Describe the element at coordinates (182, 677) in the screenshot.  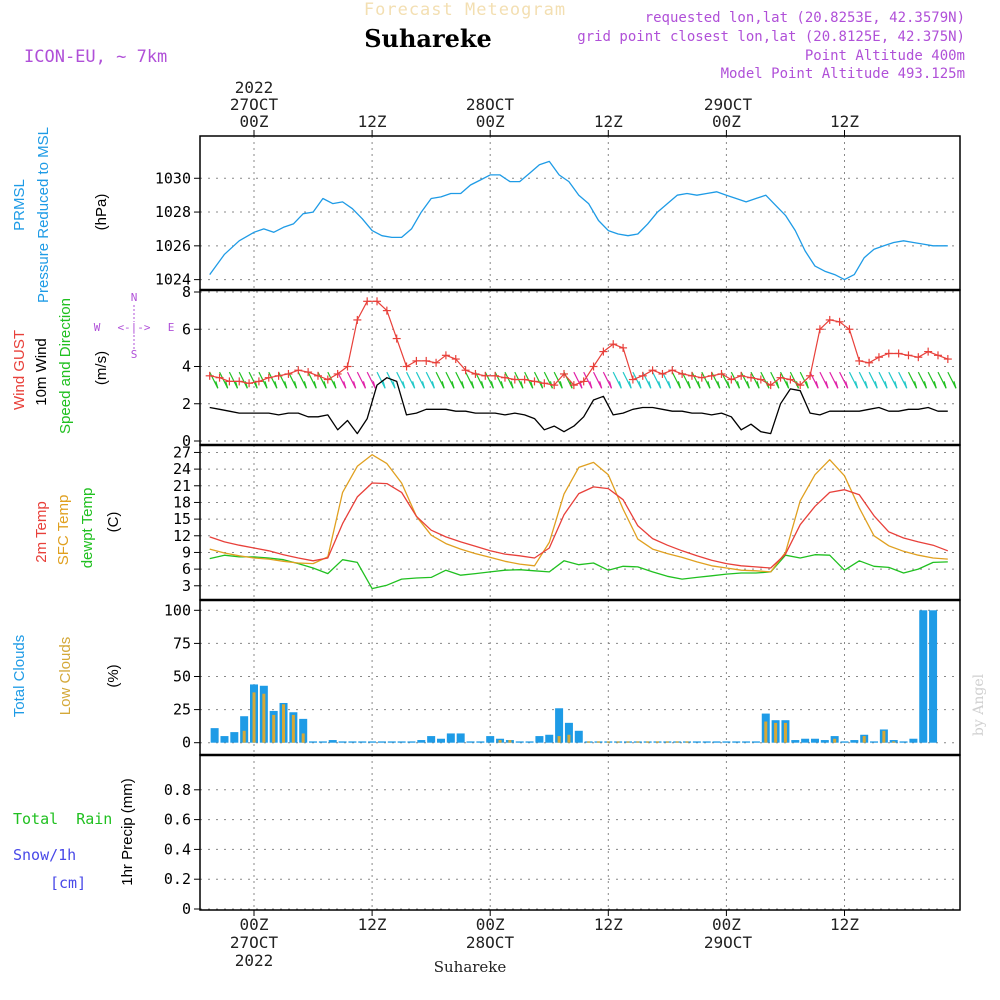
I see `y-tick-label: 50` at that location.